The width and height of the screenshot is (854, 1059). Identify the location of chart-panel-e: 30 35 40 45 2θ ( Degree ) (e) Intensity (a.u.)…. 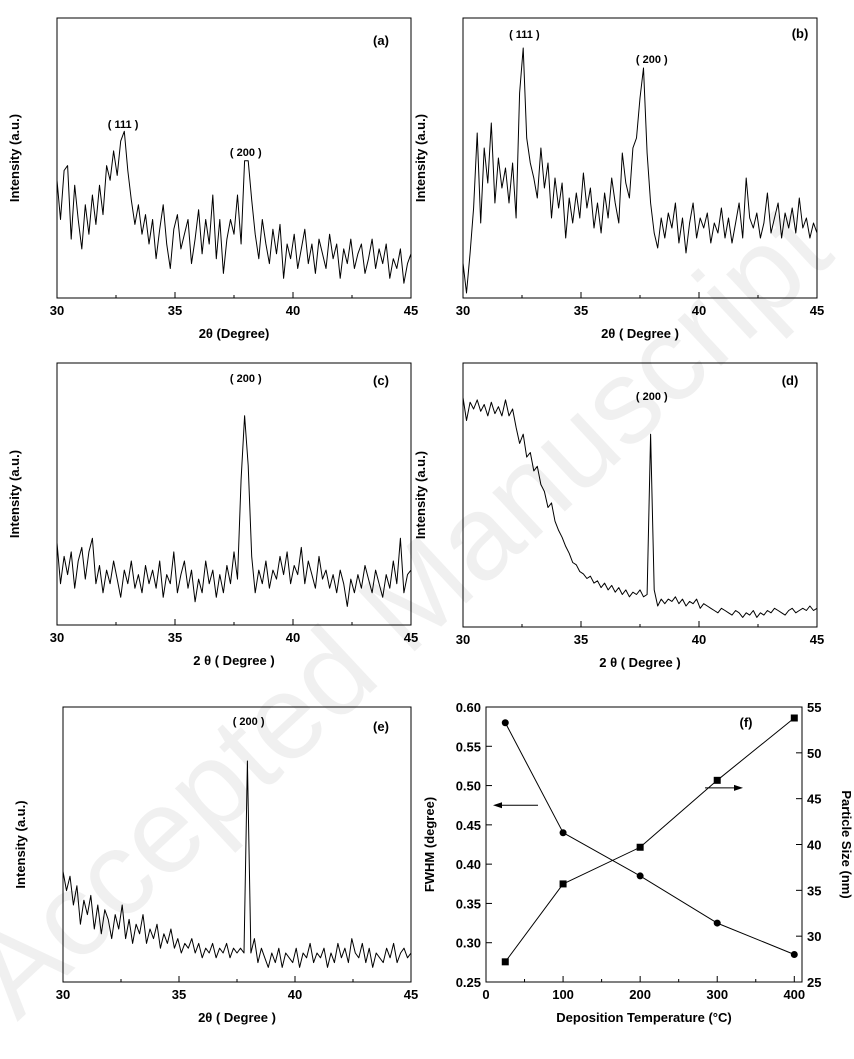
(215, 865).